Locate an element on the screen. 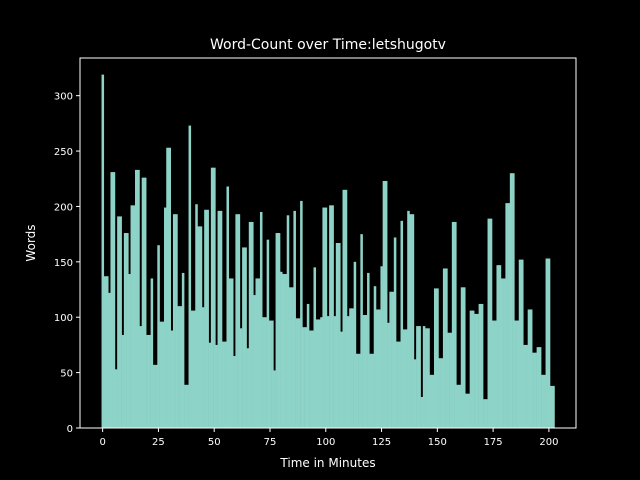 Image resolution: width=640 pixels, height=480 pixels. y-tick-label: 200 is located at coordinates (63, 207).